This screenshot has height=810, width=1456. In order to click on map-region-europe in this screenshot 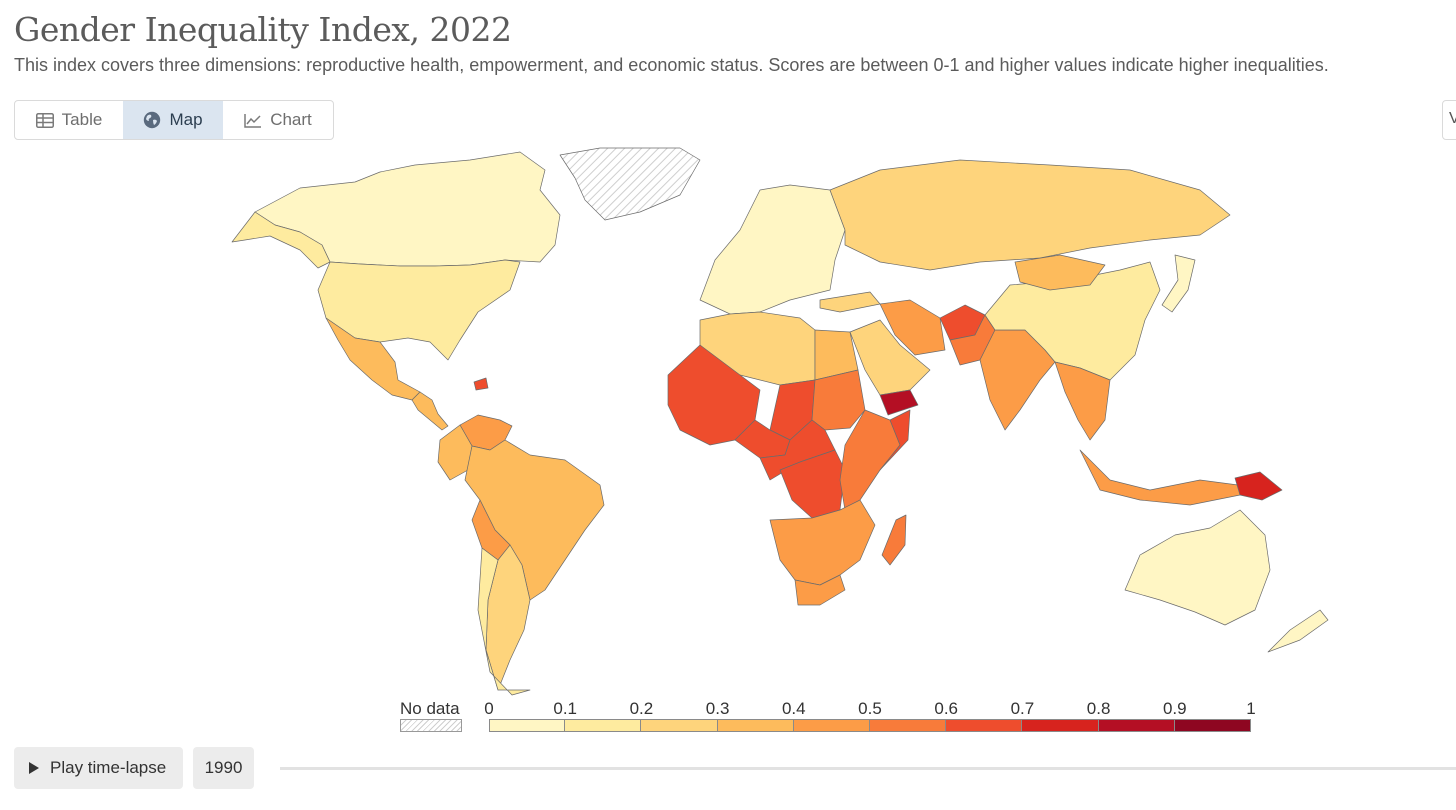, I will do `click(772, 249)`.